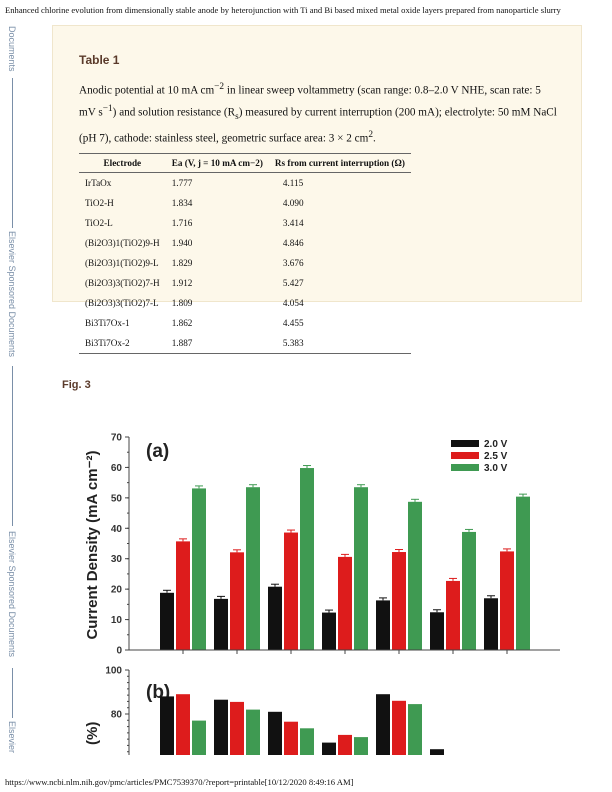 This screenshot has width=612, height=792. Describe the element at coordinates (117, 438) in the screenshot. I see `y-tick-label: 70` at that location.